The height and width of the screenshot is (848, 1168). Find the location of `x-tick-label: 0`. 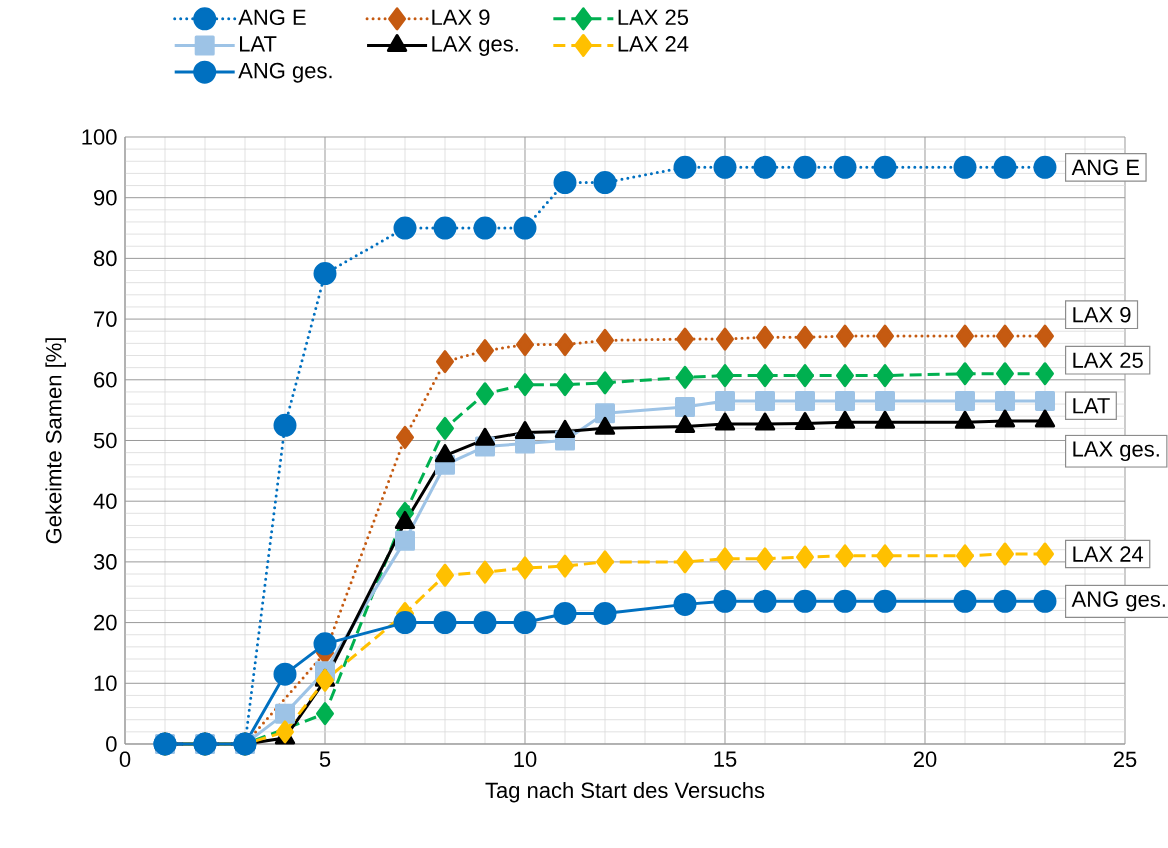

x-tick-label: 0 is located at coordinates (125, 759).